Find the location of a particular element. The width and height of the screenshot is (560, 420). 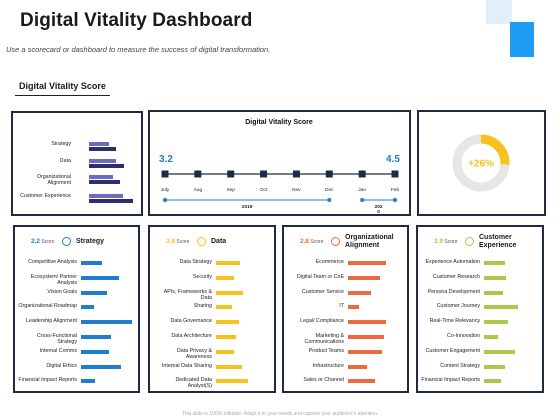

score-category-label: Customer Experience is located at coordinates (45, 196).